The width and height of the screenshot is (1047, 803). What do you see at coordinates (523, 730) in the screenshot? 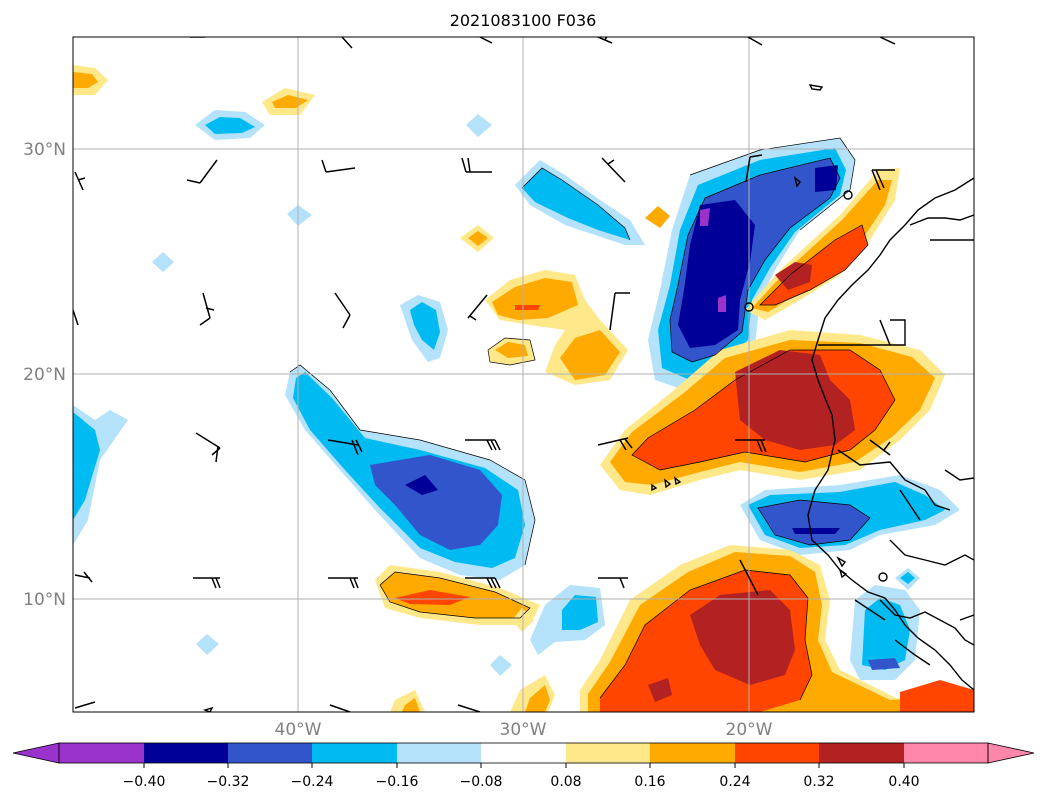
I see `lon-label-30w: 30°W` at bounding box center [523, 730].